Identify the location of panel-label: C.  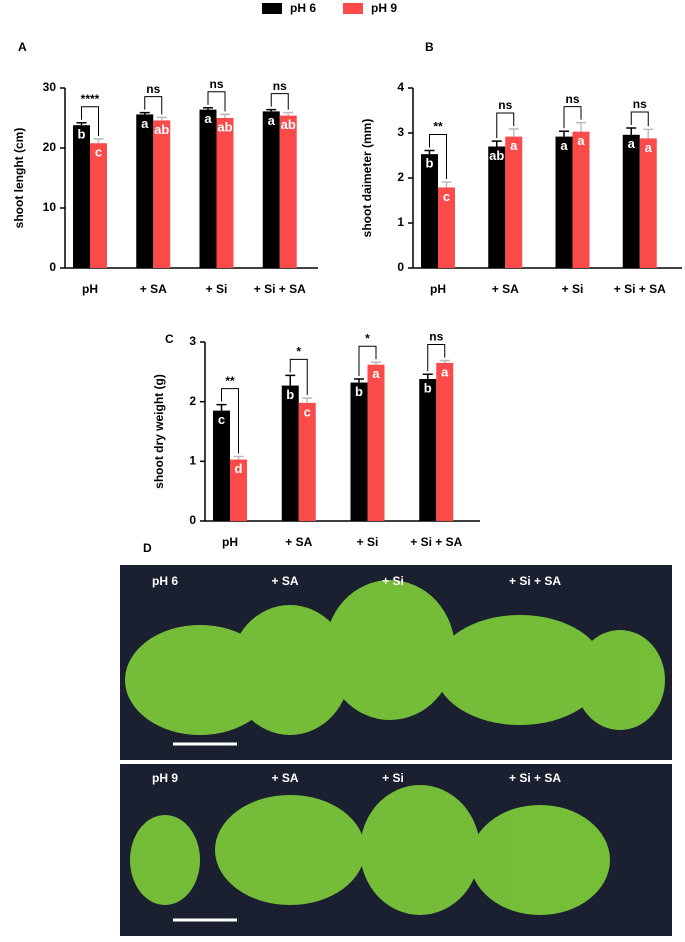
(169, 339).